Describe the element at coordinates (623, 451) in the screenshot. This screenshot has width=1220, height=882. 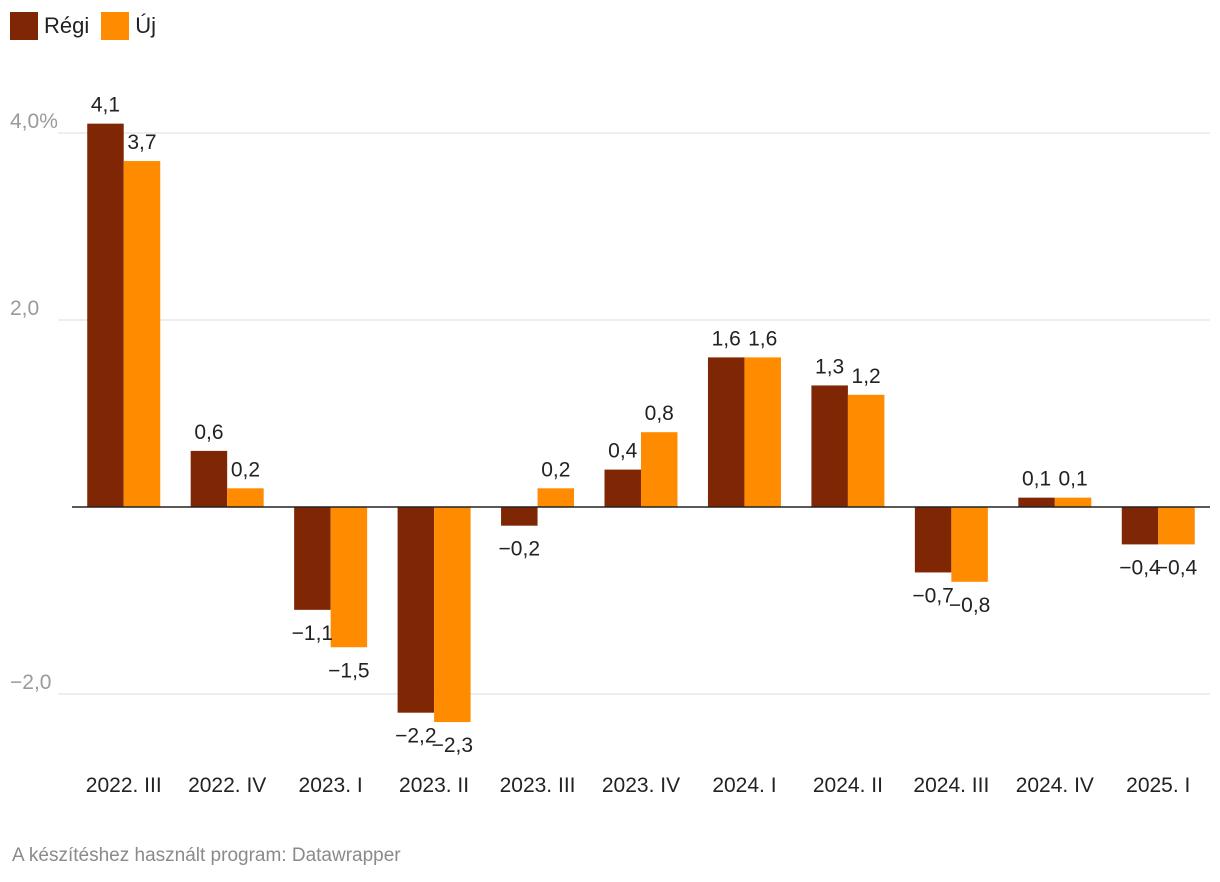
I see `data-label-regi: 0,4` at that location.